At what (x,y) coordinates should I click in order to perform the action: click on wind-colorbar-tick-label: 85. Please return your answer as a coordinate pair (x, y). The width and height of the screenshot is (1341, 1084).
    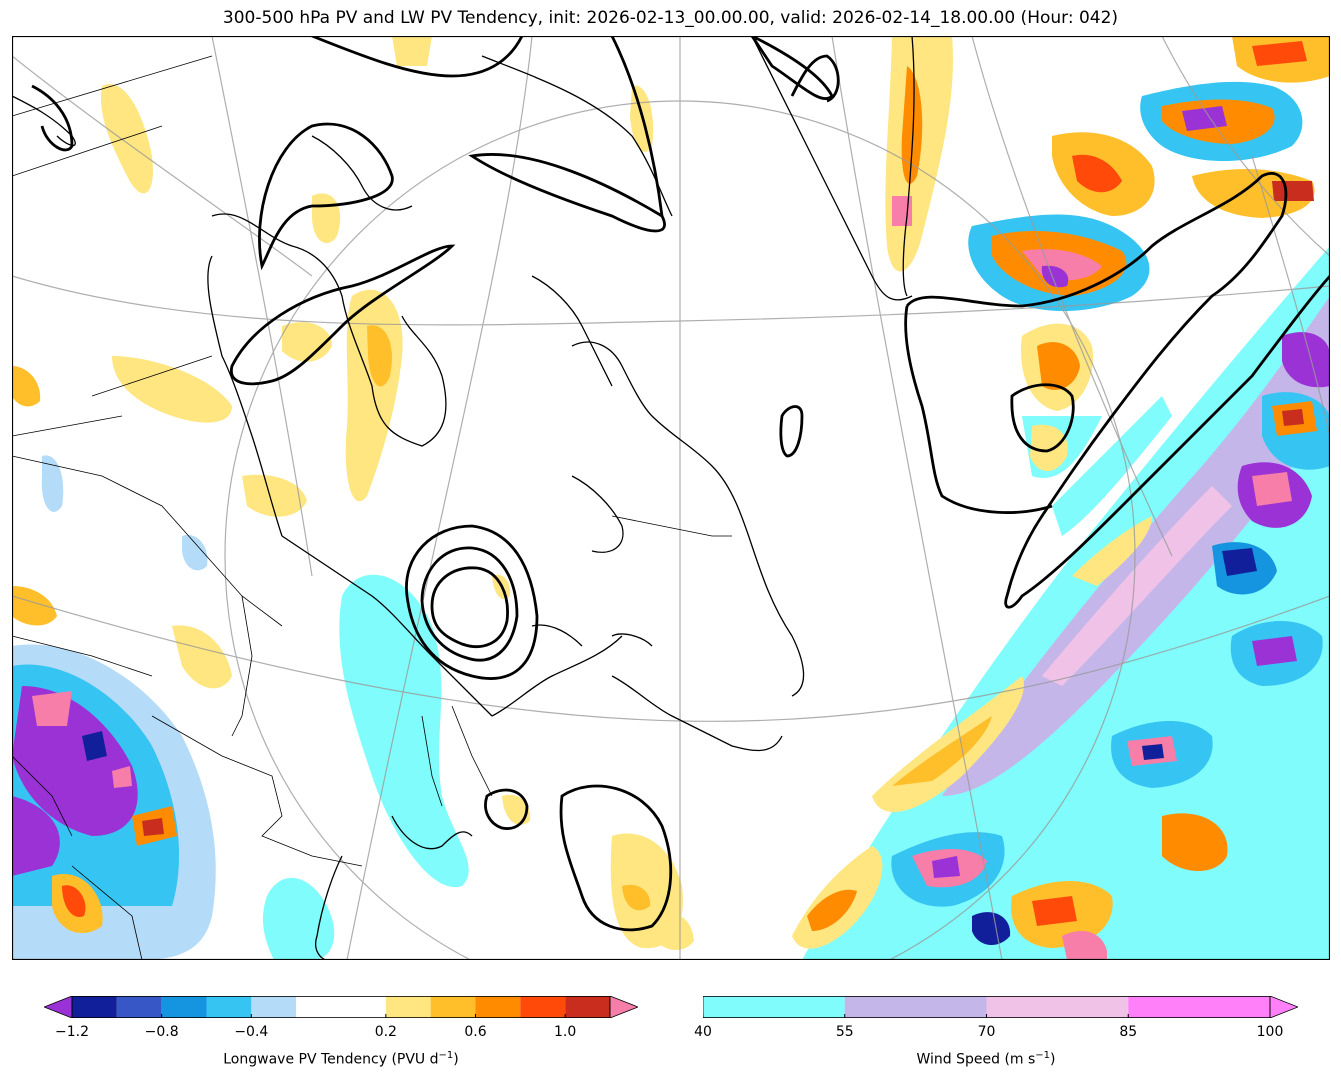
    Looking at the image, I should click on (1128, 1032).